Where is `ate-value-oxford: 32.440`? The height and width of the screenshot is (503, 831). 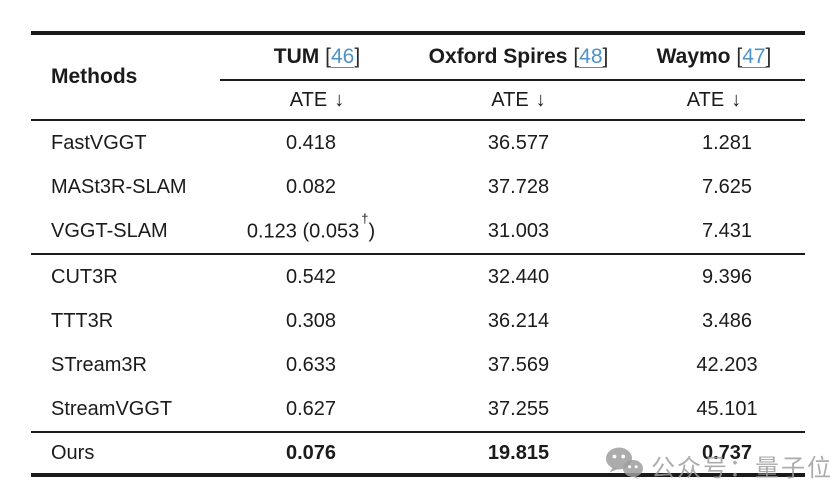
ate-value-oxford: 32.440 is located at coordinates (518, 276).